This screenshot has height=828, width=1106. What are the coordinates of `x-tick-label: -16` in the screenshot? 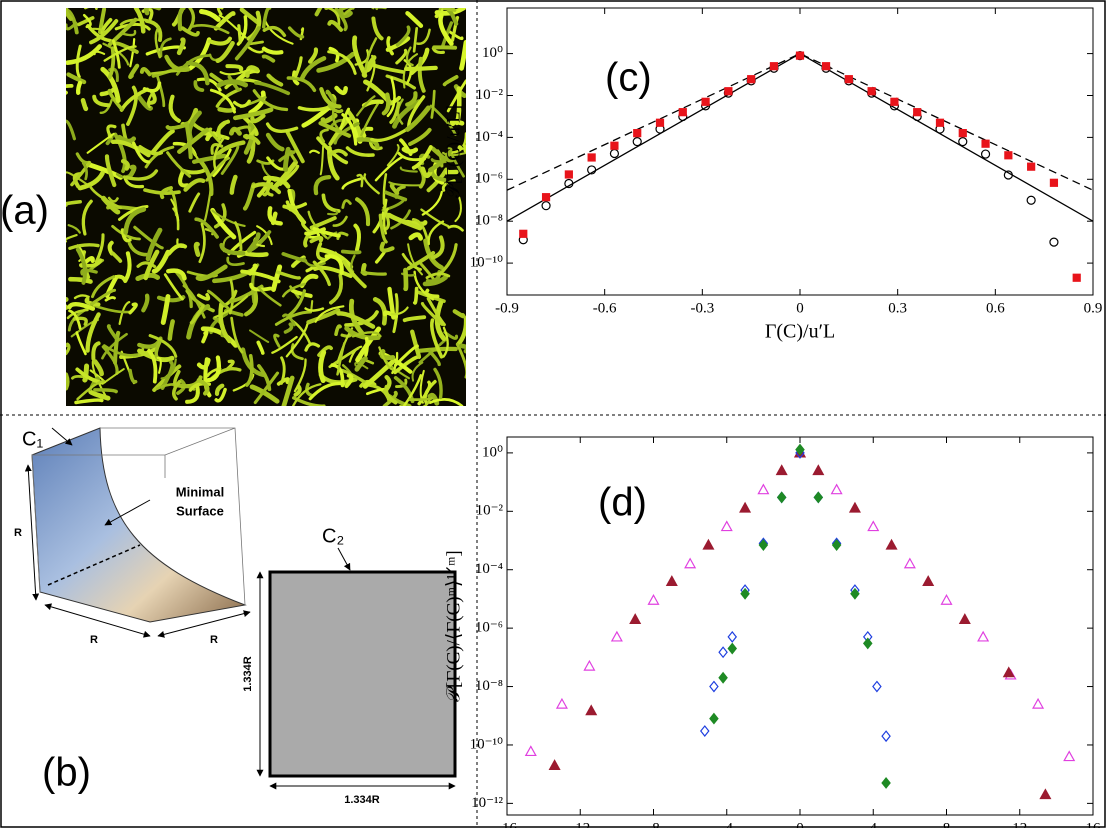 It's located at (507, 824).